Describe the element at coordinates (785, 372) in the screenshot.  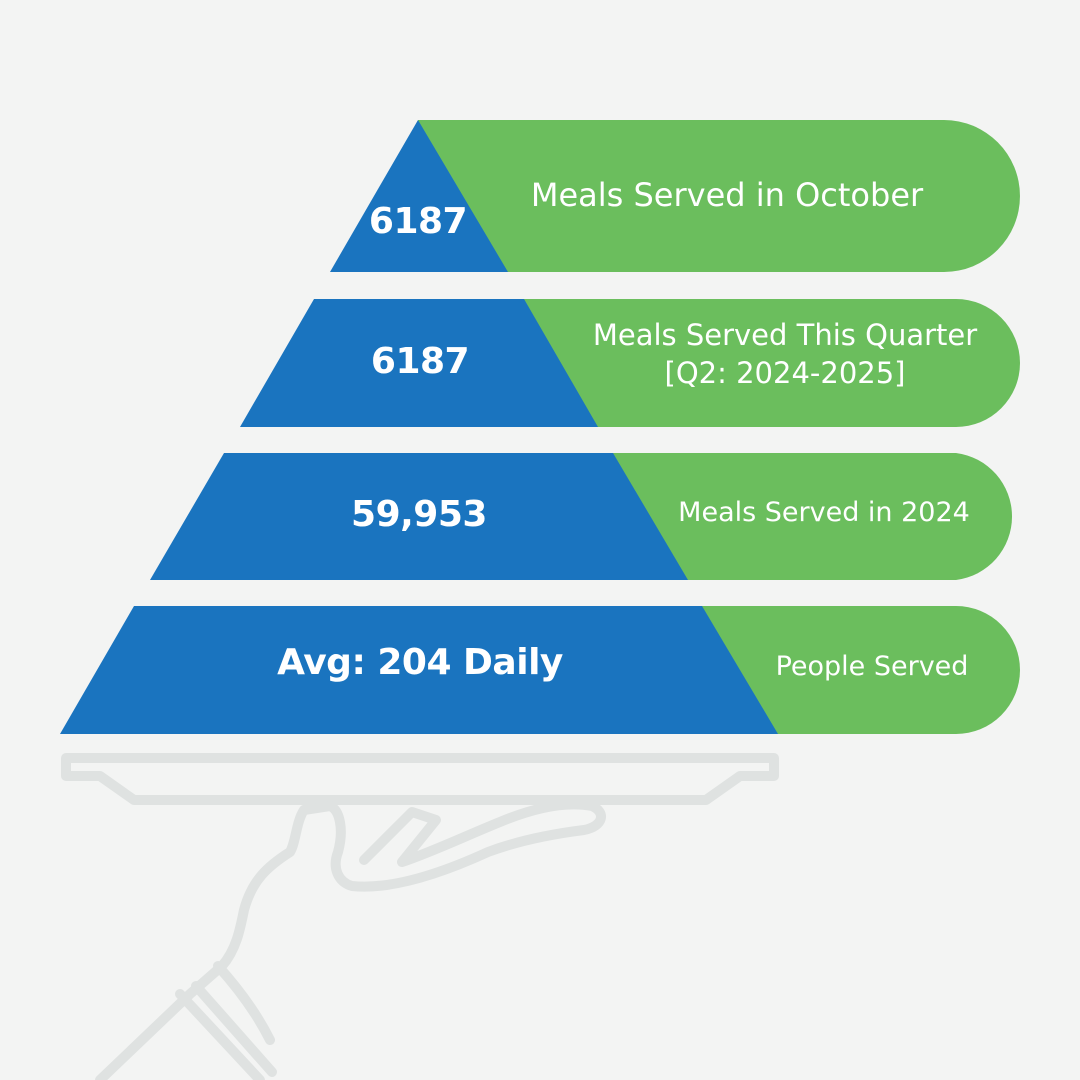
I see `tier-2-label-line2: [Q2: 2024-2025]` at that location.